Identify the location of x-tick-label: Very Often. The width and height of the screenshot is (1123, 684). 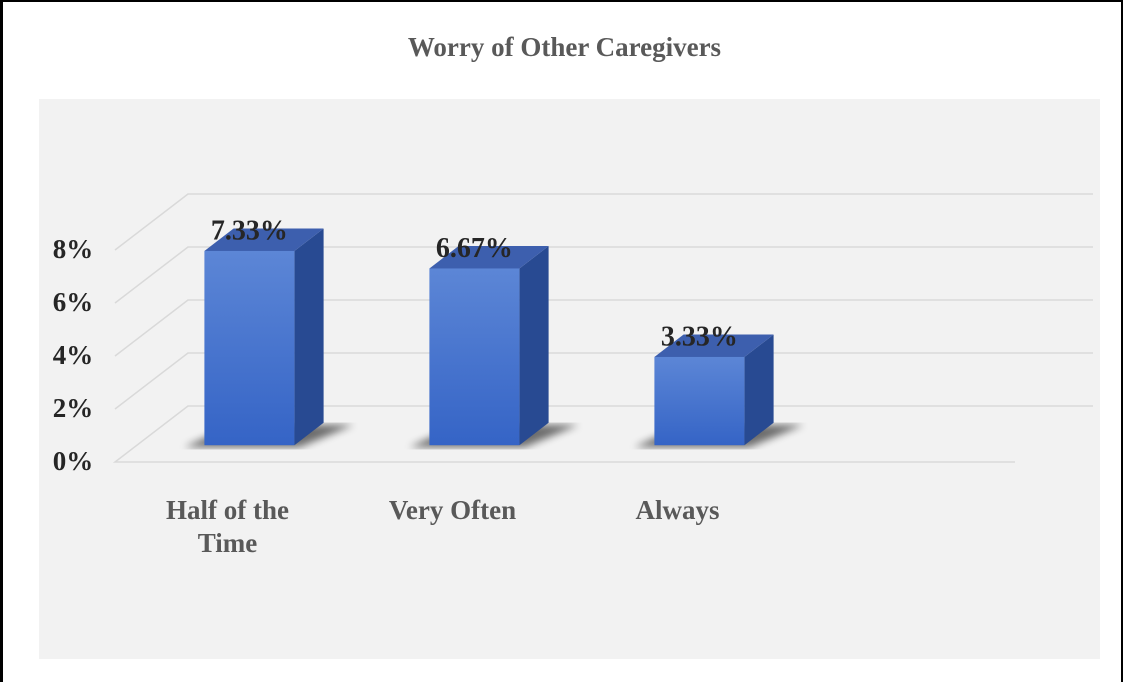
(452, 510).